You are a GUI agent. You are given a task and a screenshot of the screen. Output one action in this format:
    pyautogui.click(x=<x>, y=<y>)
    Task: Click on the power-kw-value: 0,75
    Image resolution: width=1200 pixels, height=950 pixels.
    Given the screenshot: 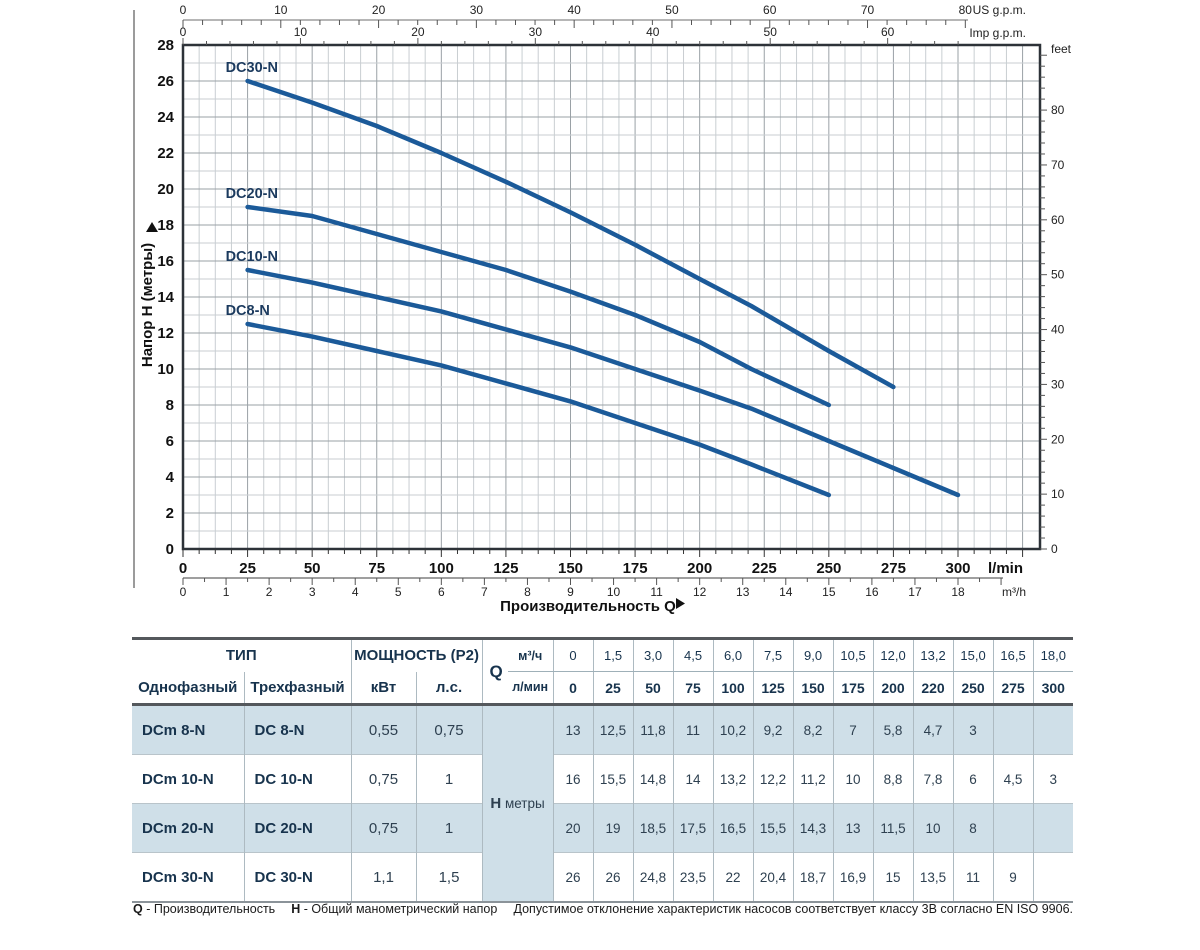 What is the action you would take?
    pyautogui.click(x=383, y=828)
    